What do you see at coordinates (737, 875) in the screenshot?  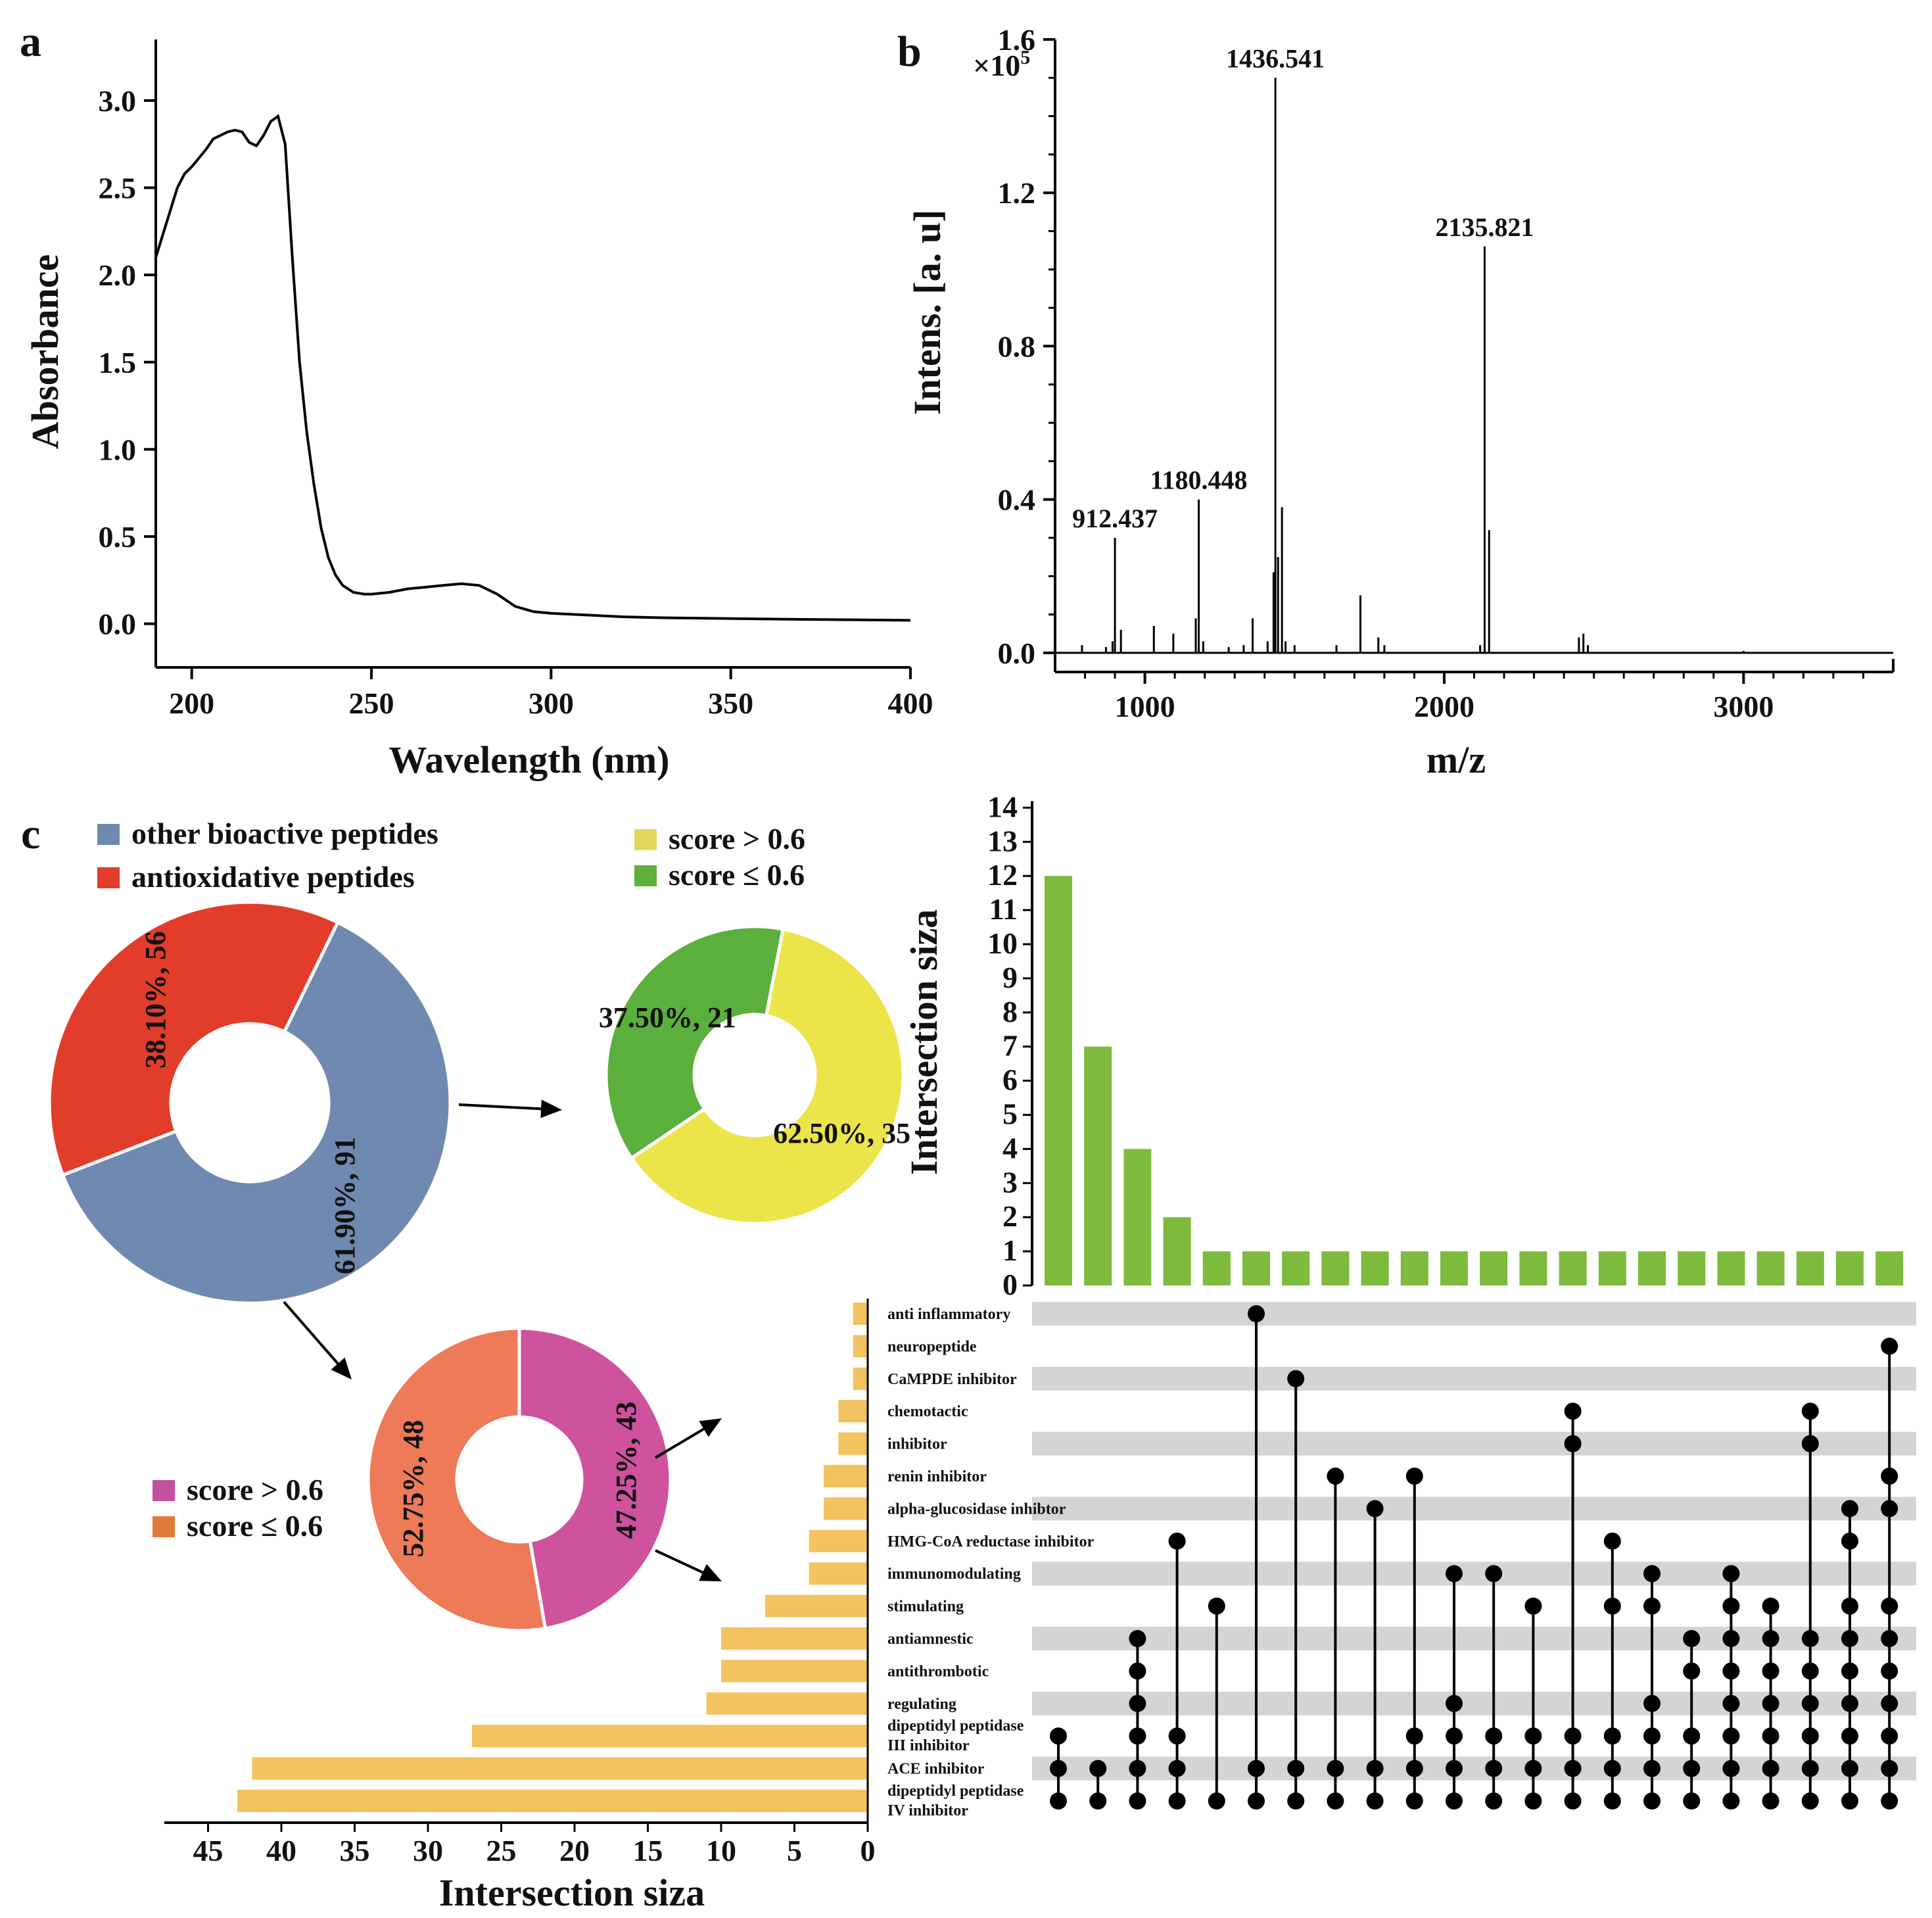 I see `legend-label: score ≤ 0.6` at bounding box center [737, 875].